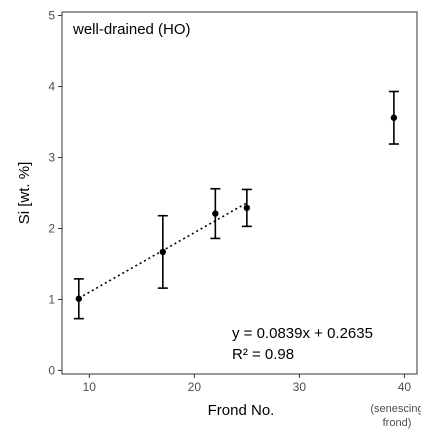  What do you see at coordinates (302, 333) in the screenshot?
I see `trend-equation: y = 0.0839x + 0.2635` at bounding box center [302, 333].